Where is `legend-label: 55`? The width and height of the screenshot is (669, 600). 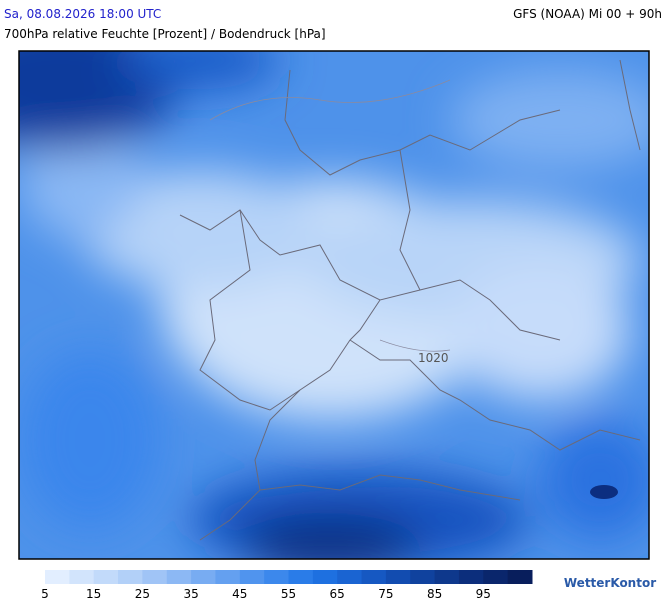
legend-label: 55 is located at coordinates (288, 593).